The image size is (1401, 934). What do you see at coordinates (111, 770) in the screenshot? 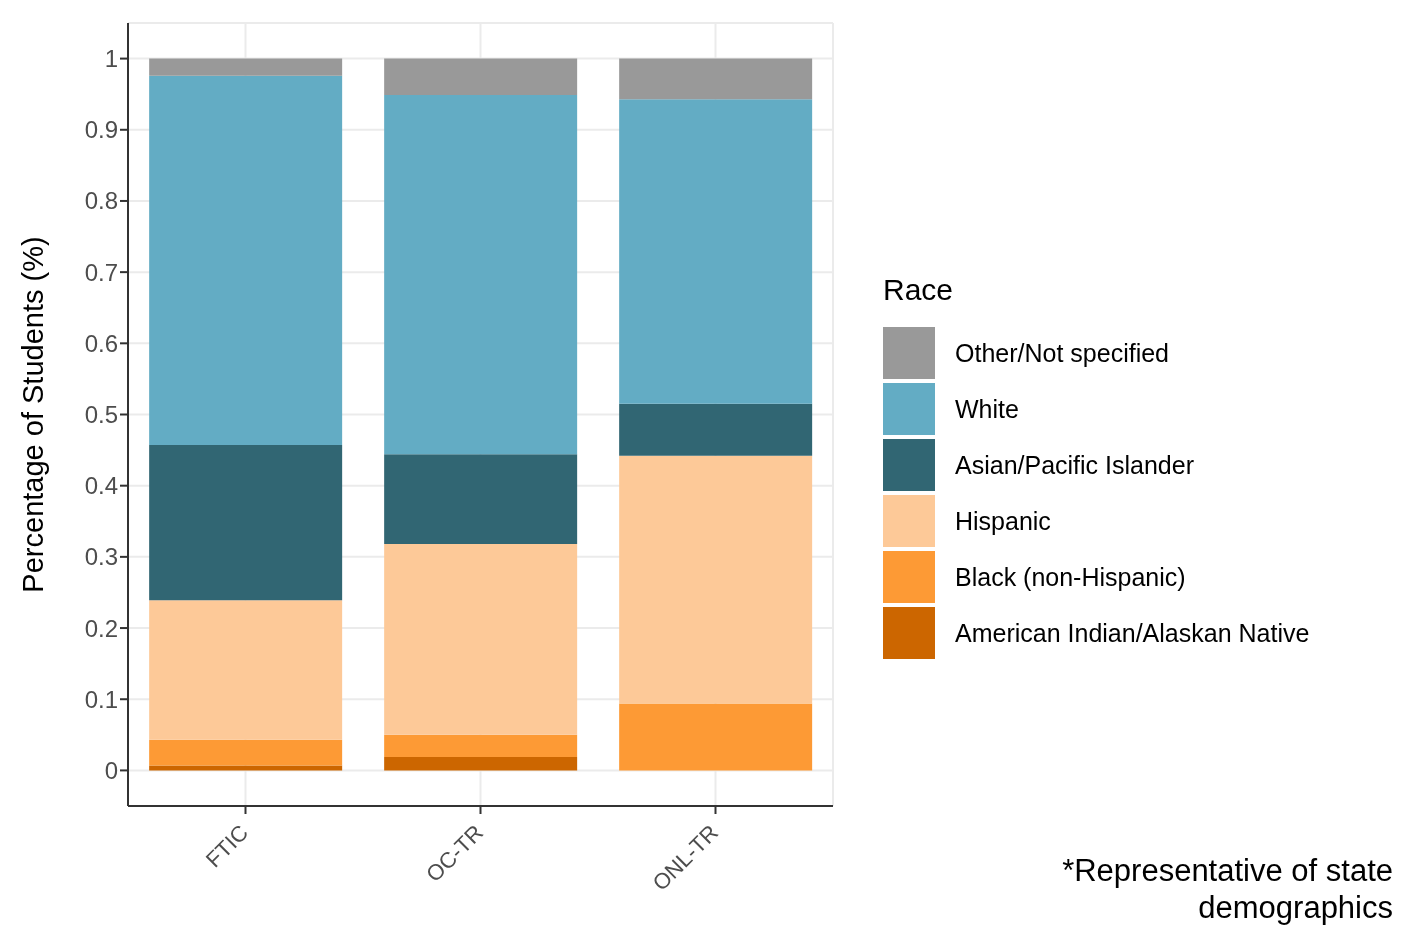
I see `y-tick-label: 0` at bounding box center [111, 770].